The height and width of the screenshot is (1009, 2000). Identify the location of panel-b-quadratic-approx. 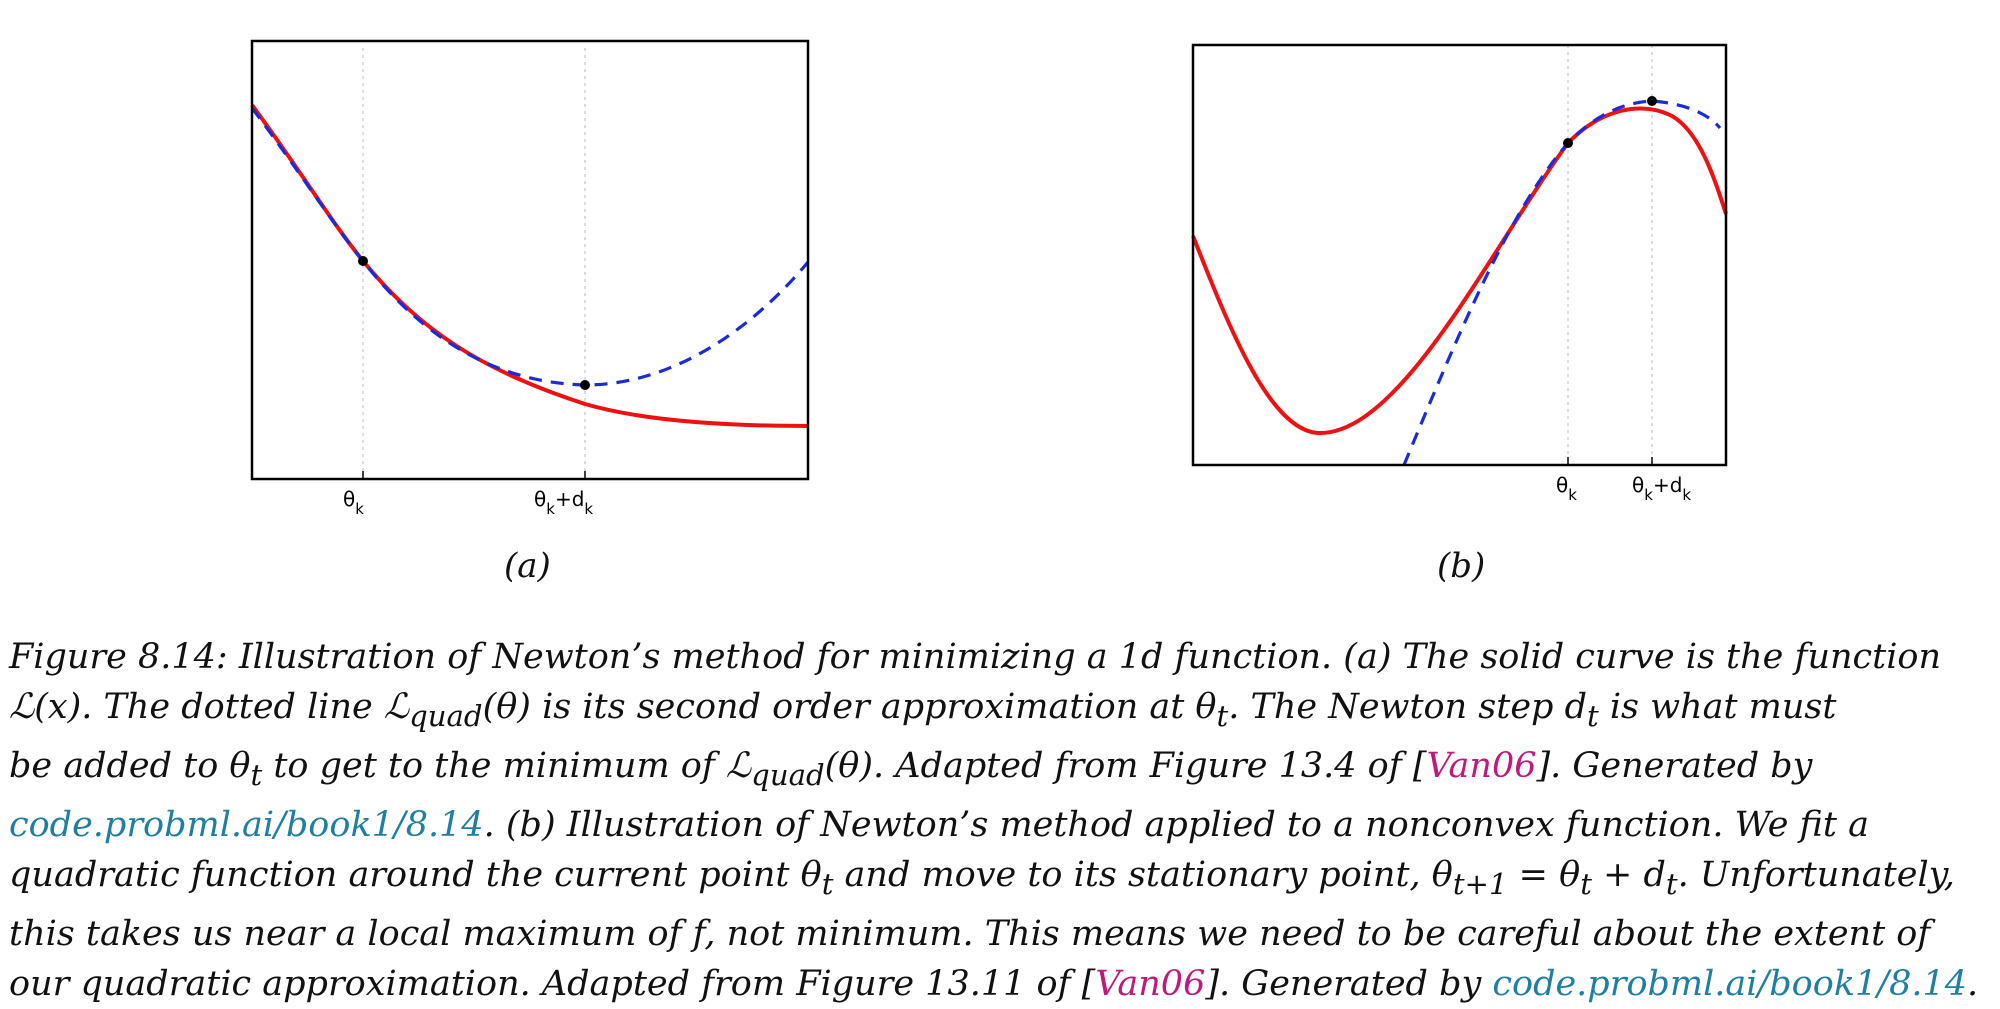
(1562, 282).